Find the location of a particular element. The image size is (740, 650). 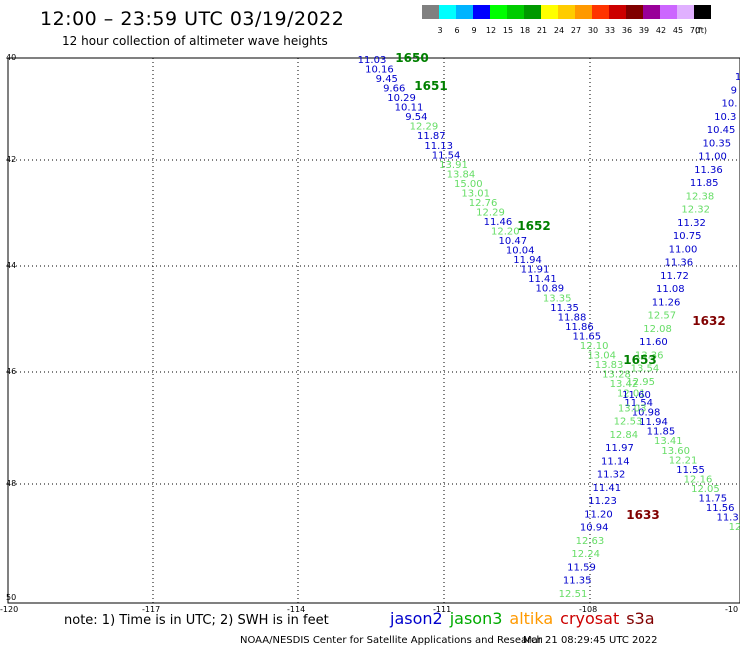

lat-label: 40 is located at coordinates (11, 57).